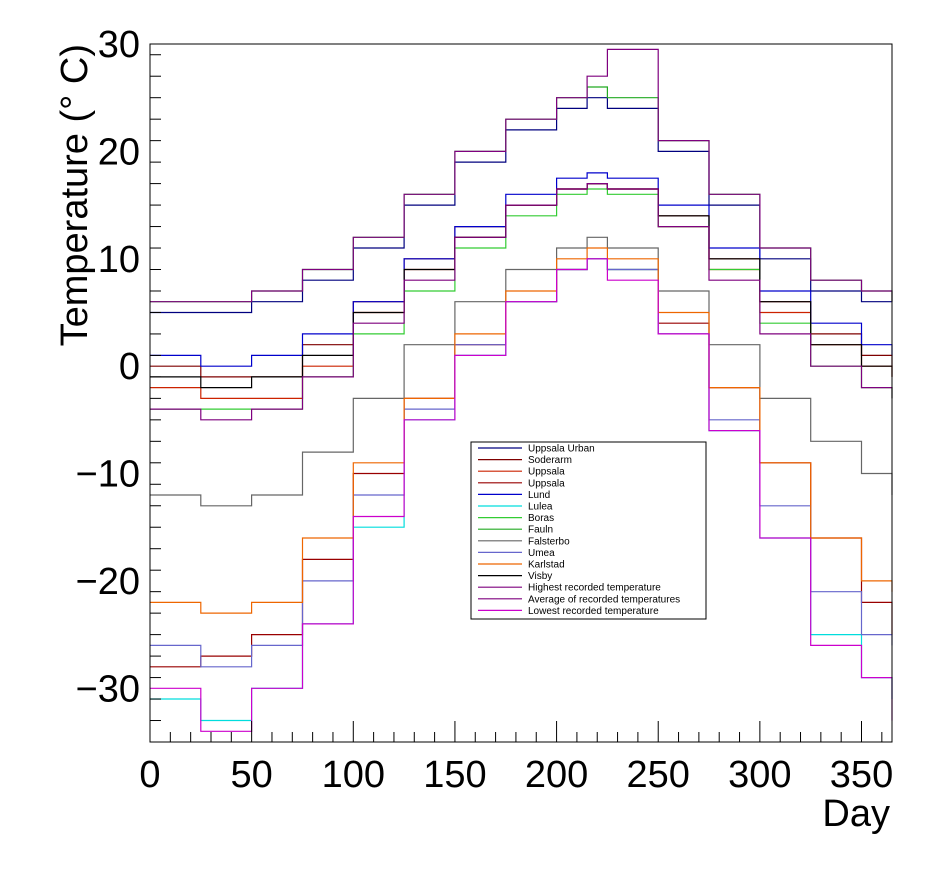 Image resolution: width=940 pixels, height=885 pixels. Describe the element at coordinates (108, 689) in the screenshot. I see `y-tick-label: −30` at that location.